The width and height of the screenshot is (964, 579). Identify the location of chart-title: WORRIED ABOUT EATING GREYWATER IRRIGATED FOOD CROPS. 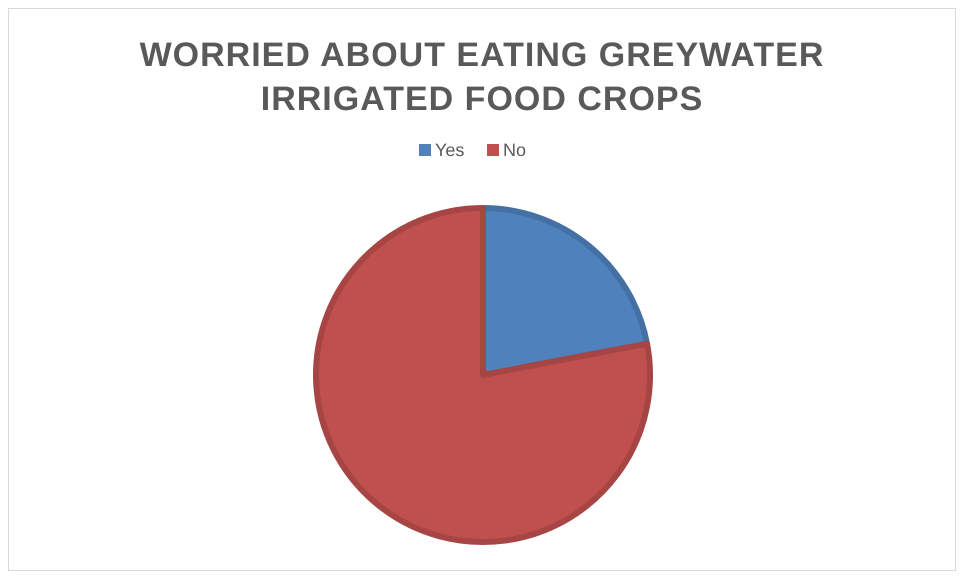
(482, 77).